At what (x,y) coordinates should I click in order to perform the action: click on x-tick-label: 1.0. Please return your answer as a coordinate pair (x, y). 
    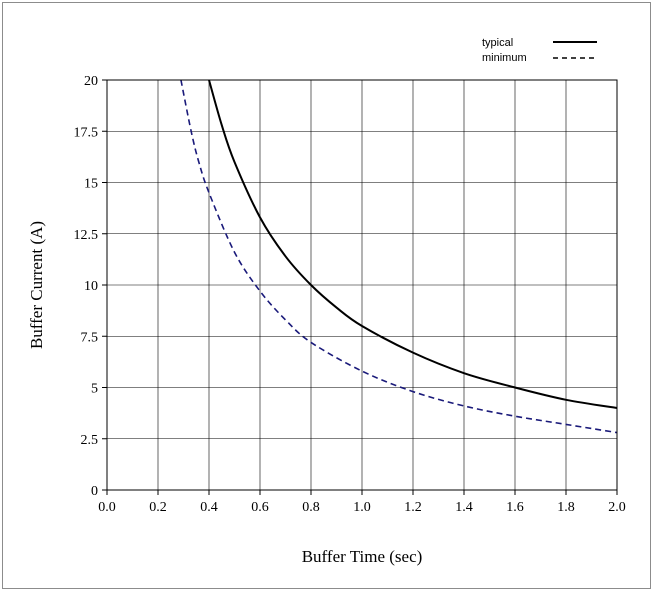
    Looking at the image, I should click on (362, 507).